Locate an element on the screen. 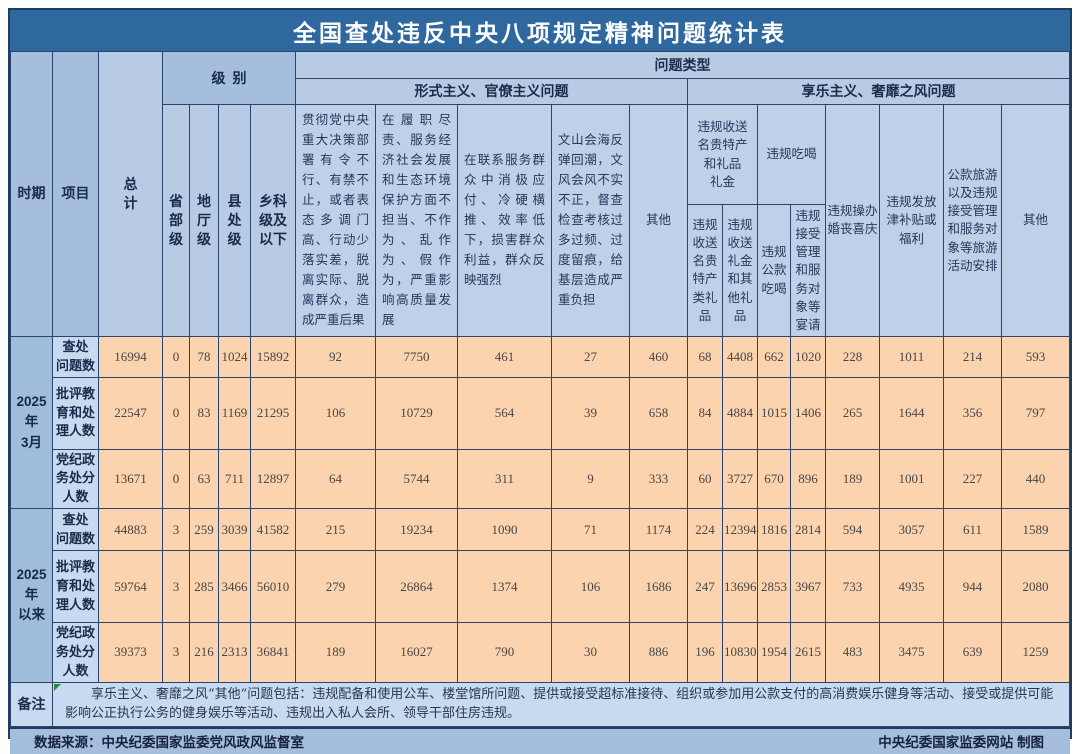 The height and width of the screenshot is (754, 1080). data-cell: 3039 is located at coordinates (234, 530).